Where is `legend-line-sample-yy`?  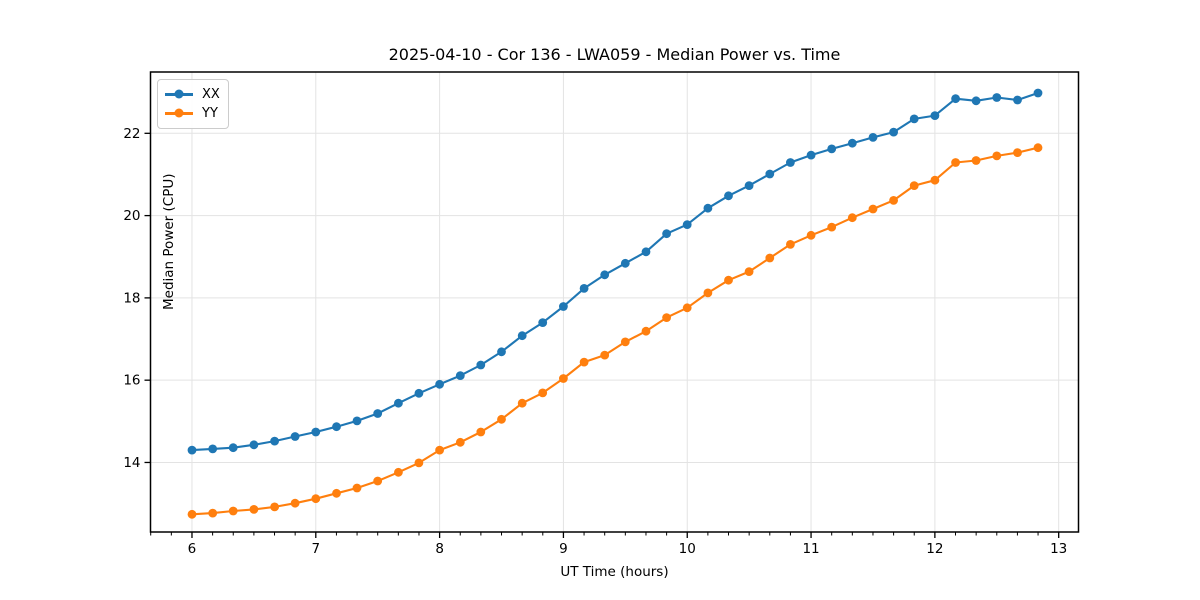 legend-line-sample-yy is located at coordinates (179, 113).